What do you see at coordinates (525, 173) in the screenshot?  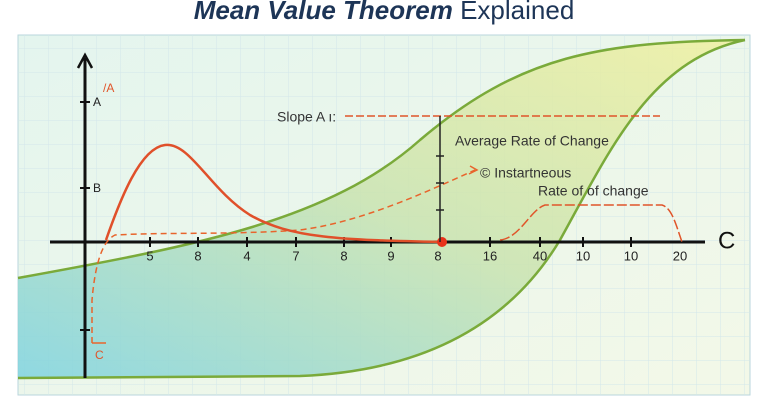 I see `instantaneous-annotation: © Instartneous` at bounding box center [525, 173].